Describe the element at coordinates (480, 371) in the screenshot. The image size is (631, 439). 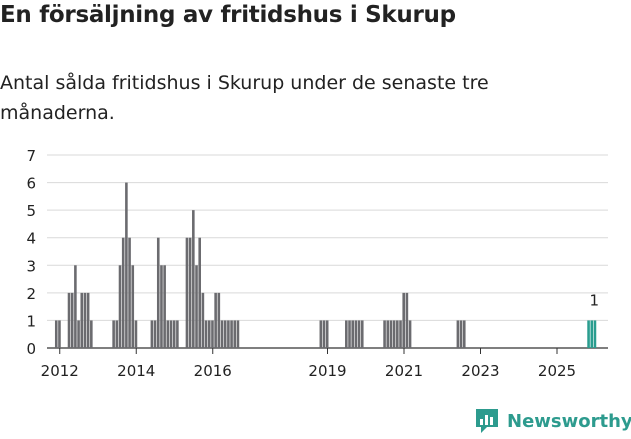
I see `x-tick-label: 2023` at that location.